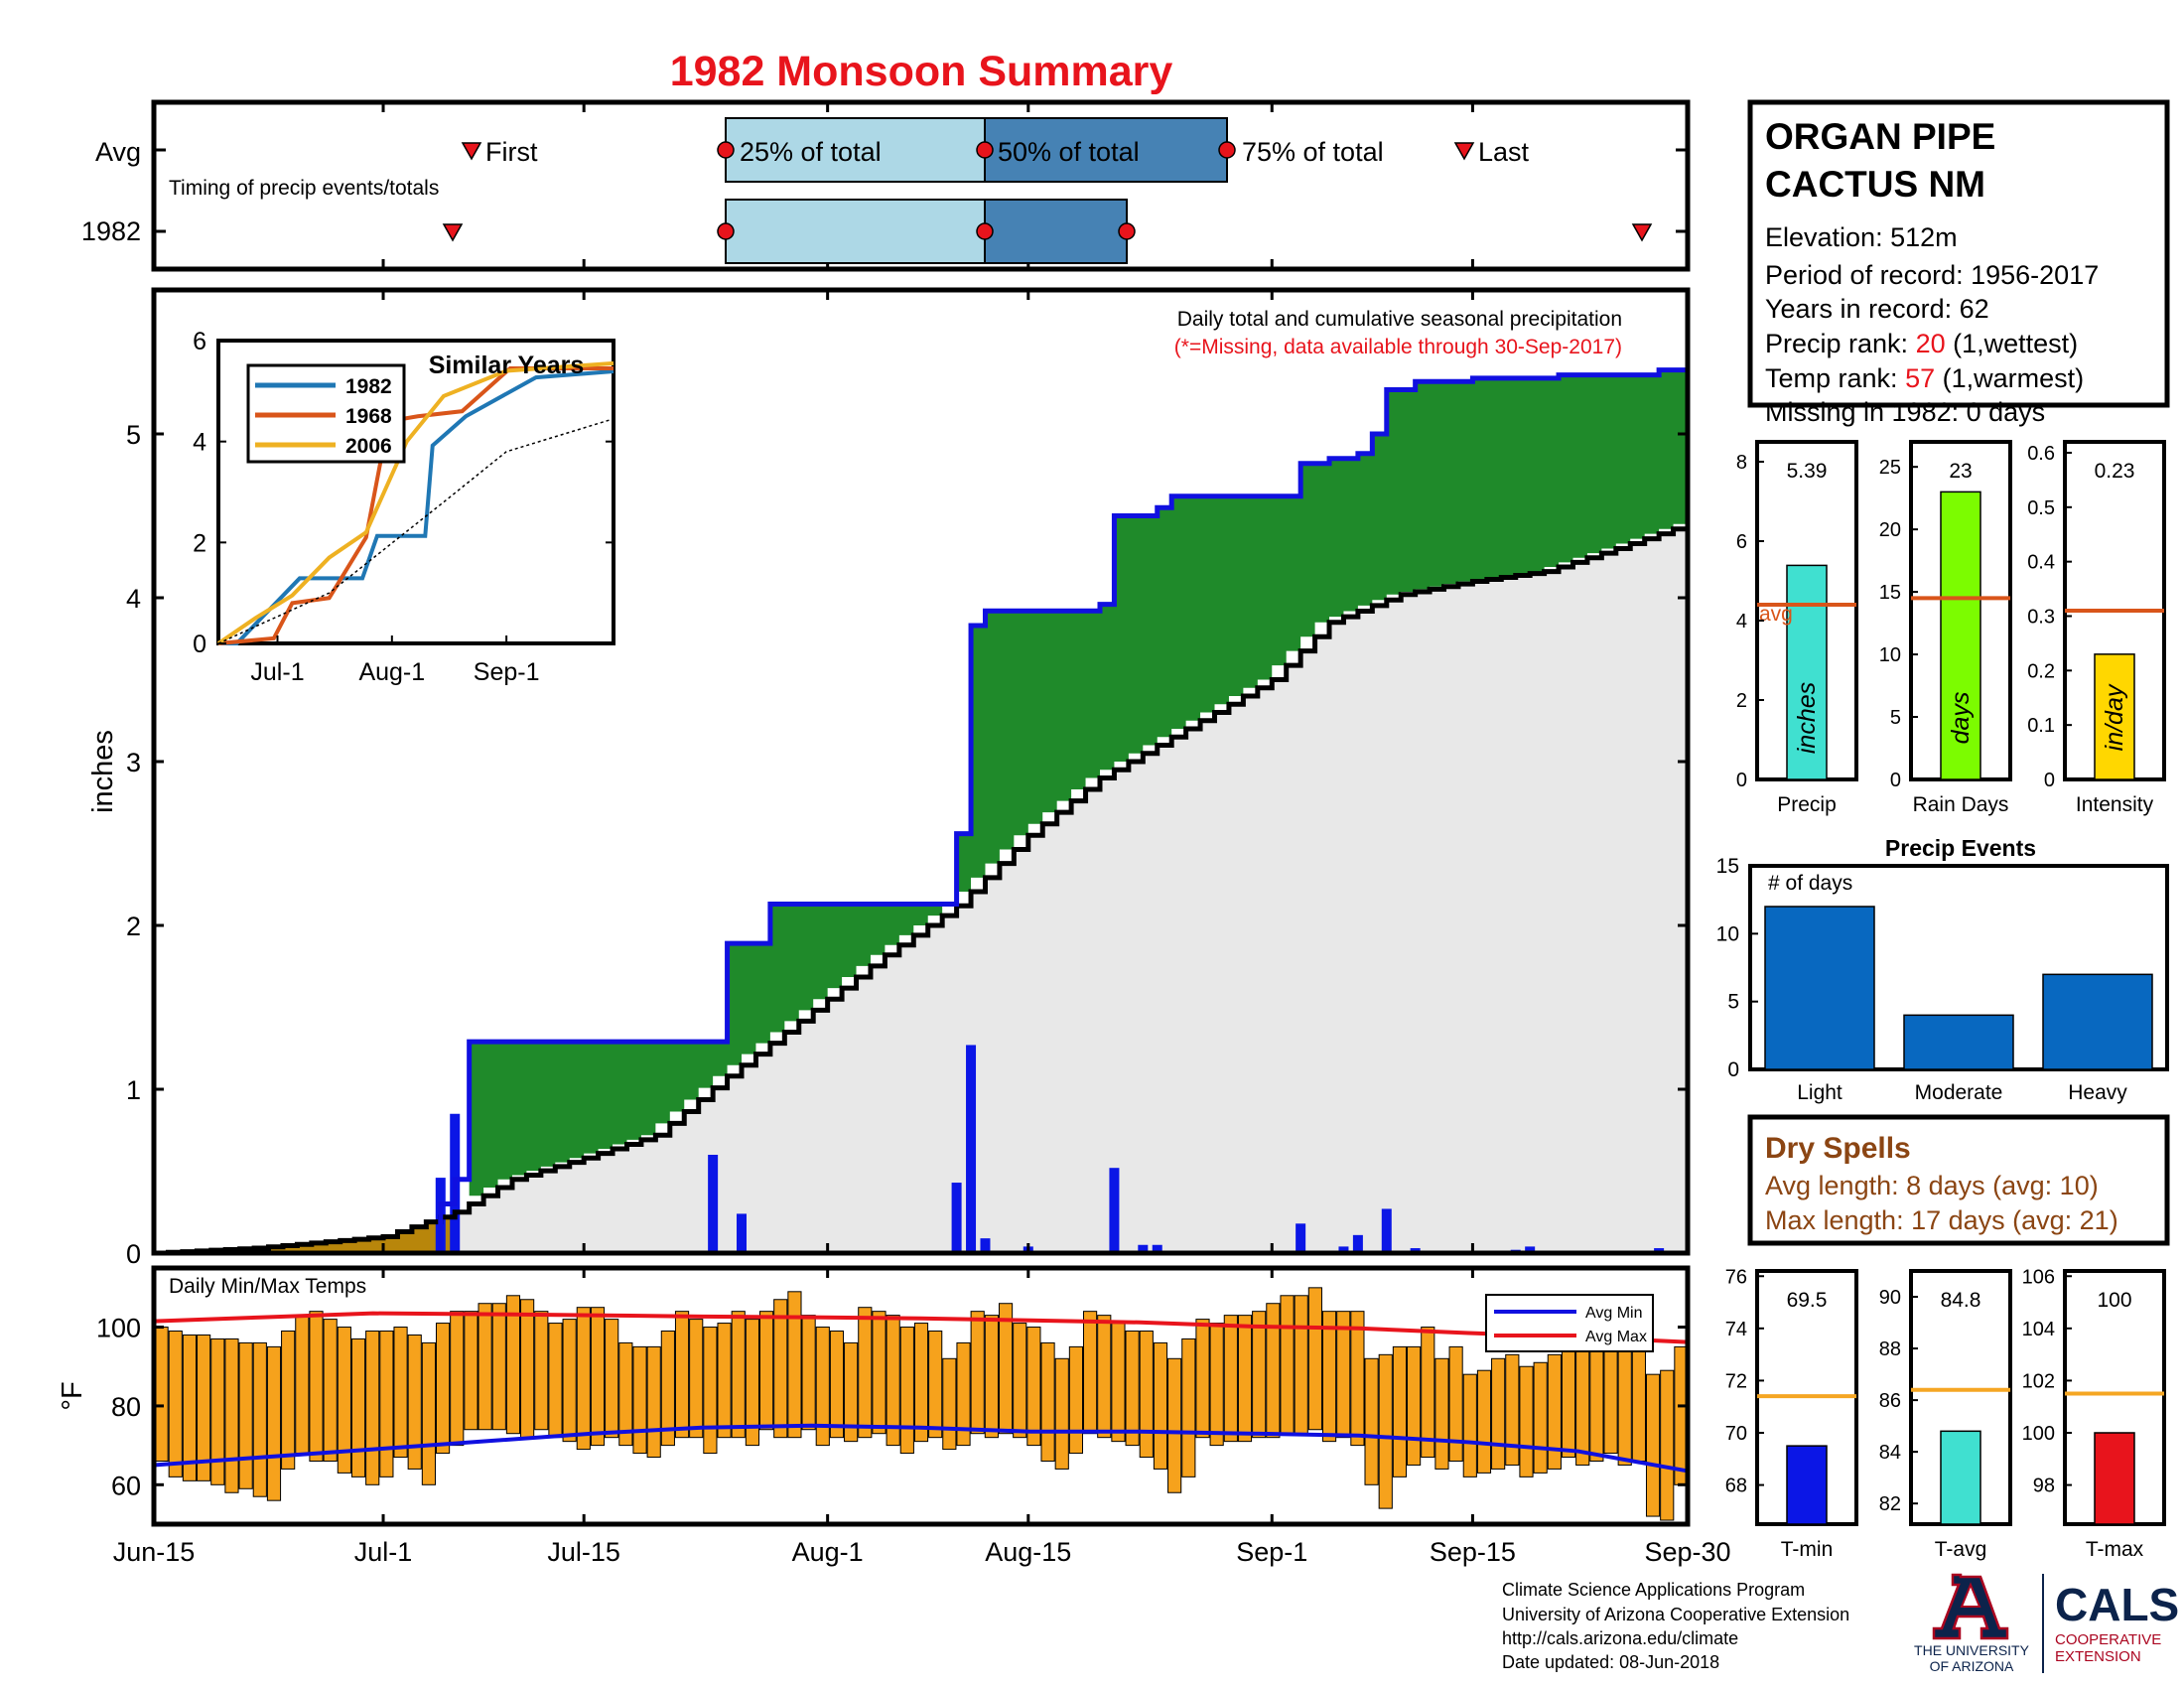 This screenshot has height=1688, width=2184. I want to click on events-y-tick-label: 15, so click(1727, 866).